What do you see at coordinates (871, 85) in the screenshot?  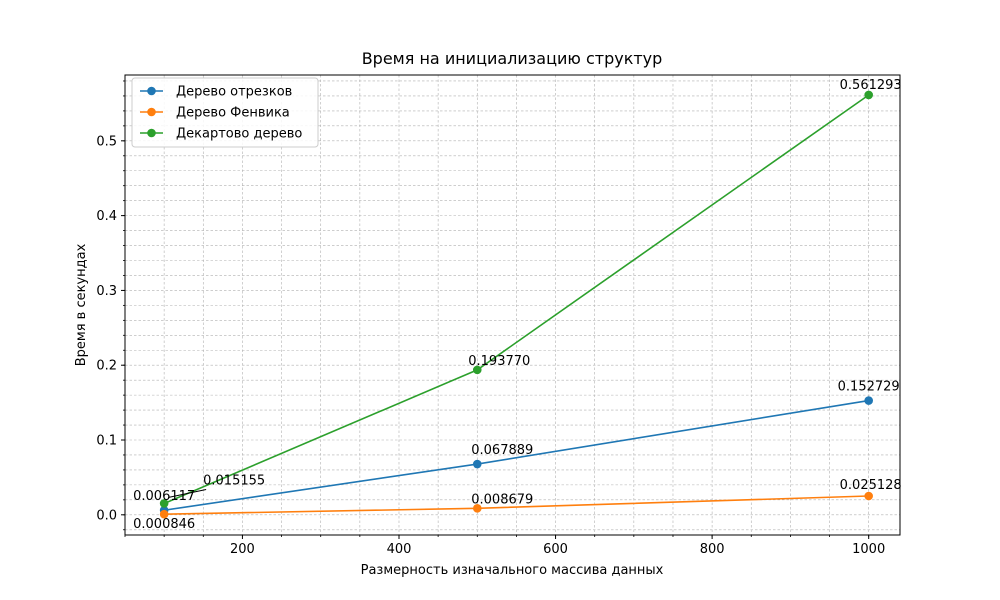 I see `series-3-data-label: 0.561293` at bounding box center [871, 85].